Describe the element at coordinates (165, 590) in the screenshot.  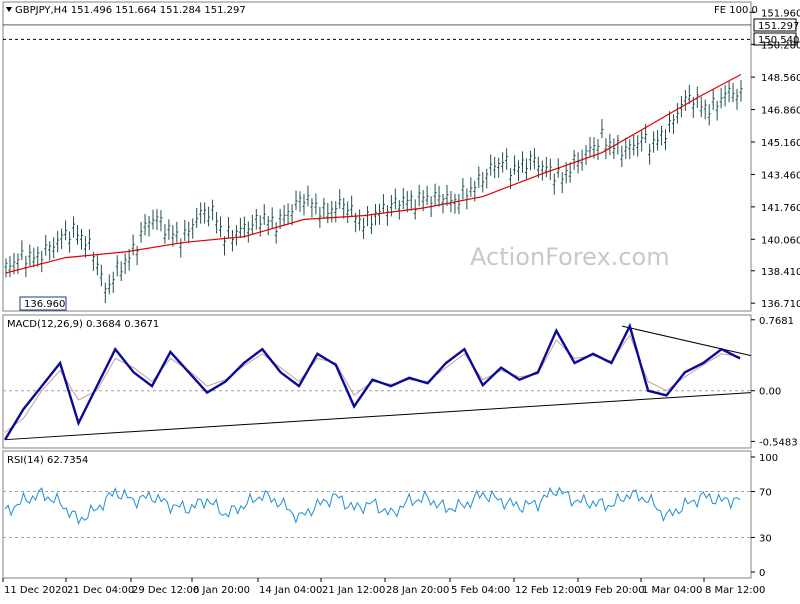
I see `time-tick-label: 29 Dec 12:00` at that location.